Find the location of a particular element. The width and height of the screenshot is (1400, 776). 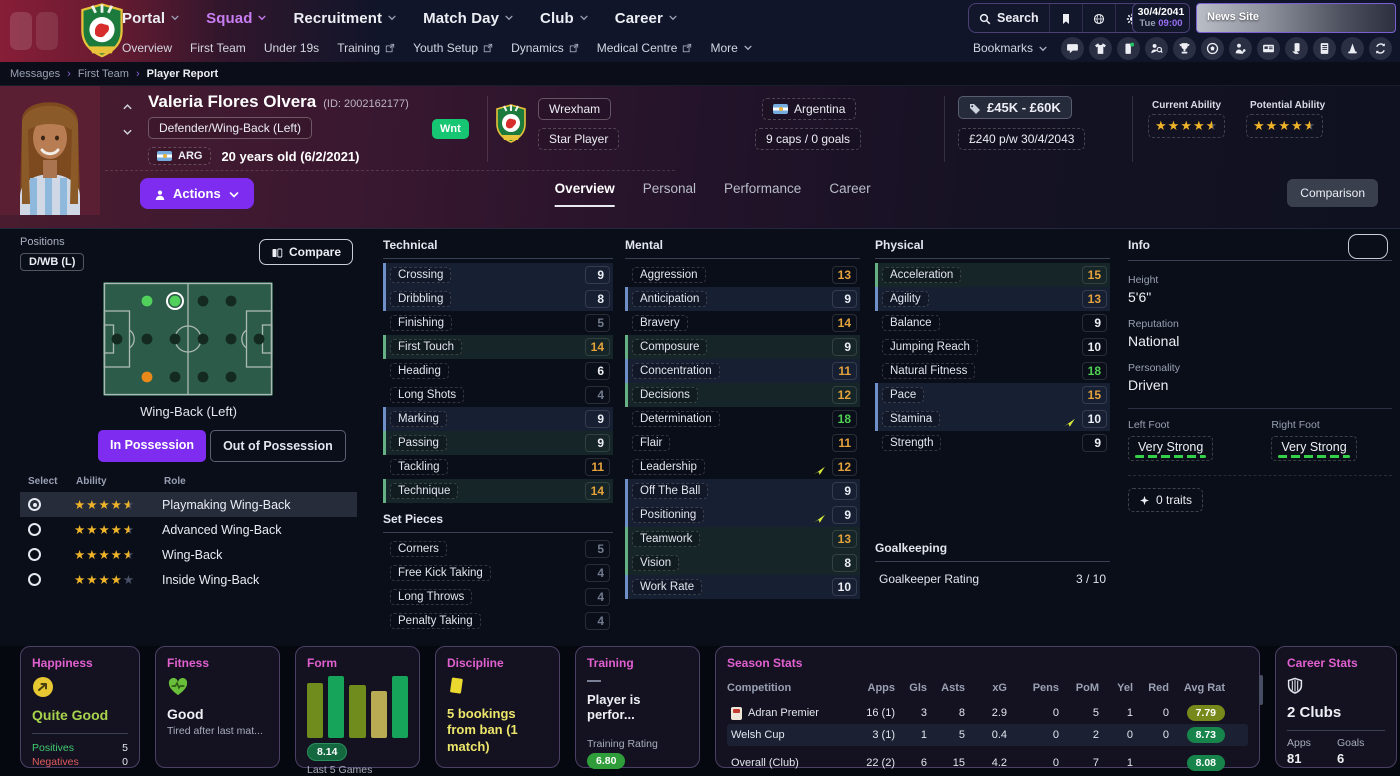

notes-button is located at coordinates (1066, 18).